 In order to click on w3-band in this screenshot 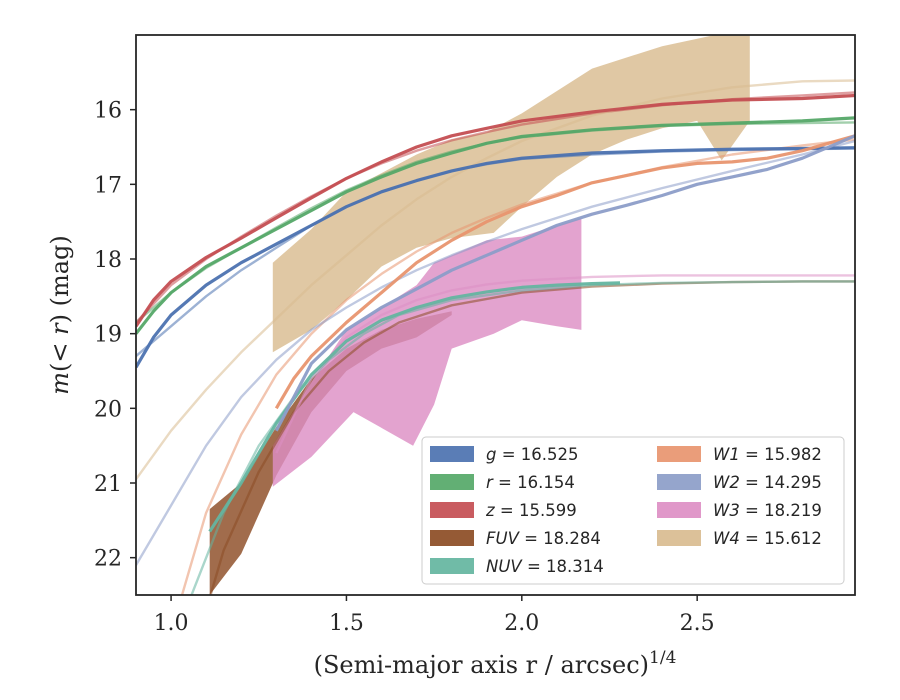, I will do `click(427, 352)`.